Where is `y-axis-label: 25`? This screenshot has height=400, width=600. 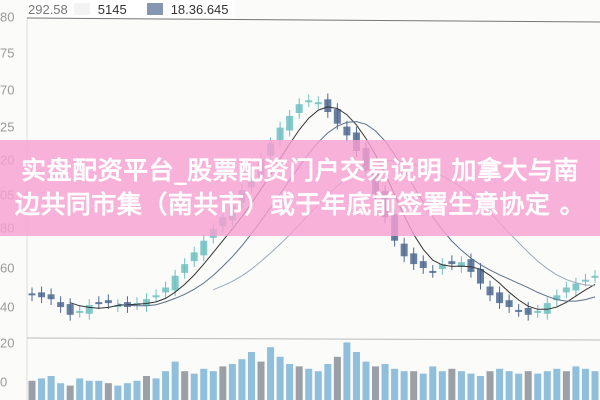 y-axis-label: 25 is located at coordinates (7, 127).